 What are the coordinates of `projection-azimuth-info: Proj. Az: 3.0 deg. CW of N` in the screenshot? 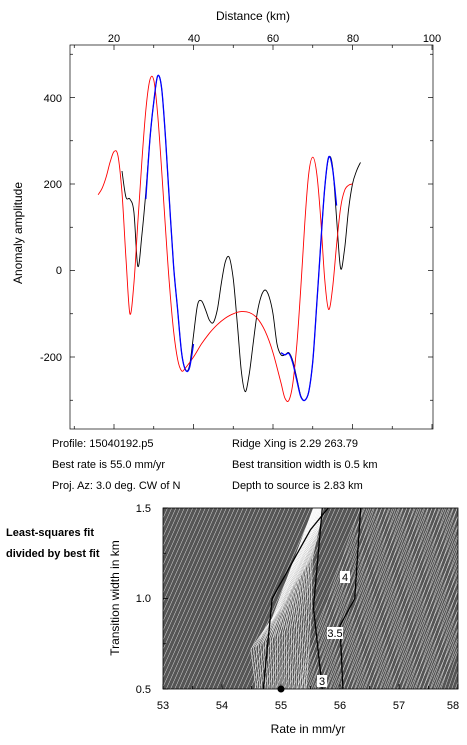 It's located at (116, 486).